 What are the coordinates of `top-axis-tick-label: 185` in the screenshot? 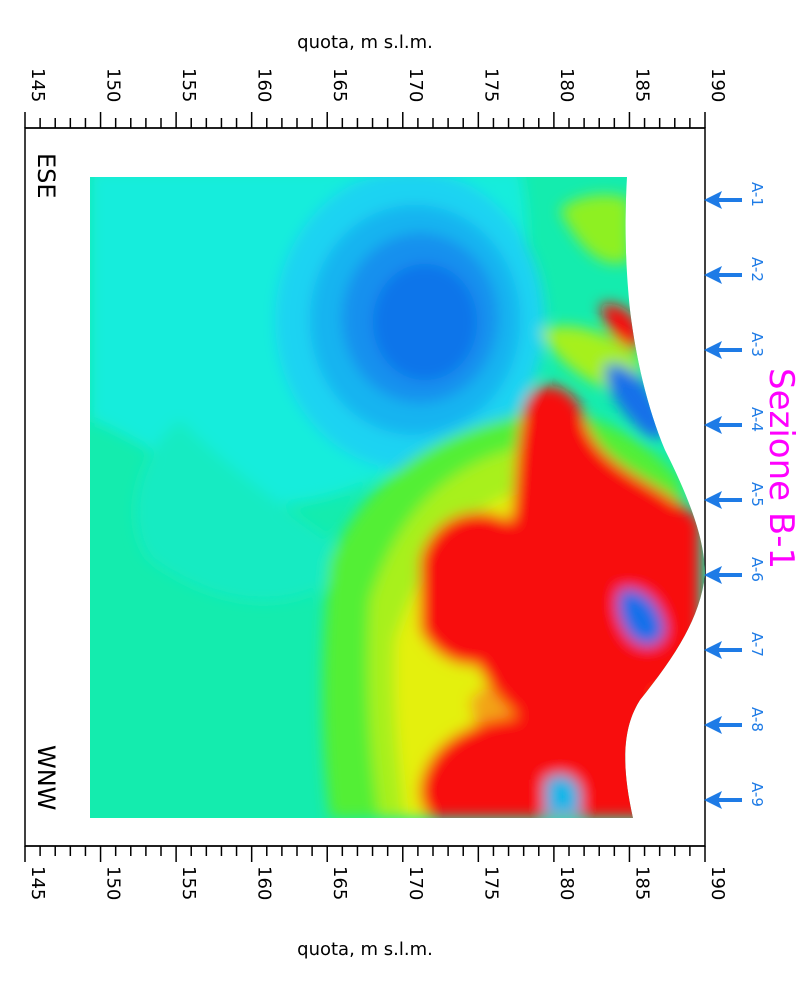 It's located at (641, 85).